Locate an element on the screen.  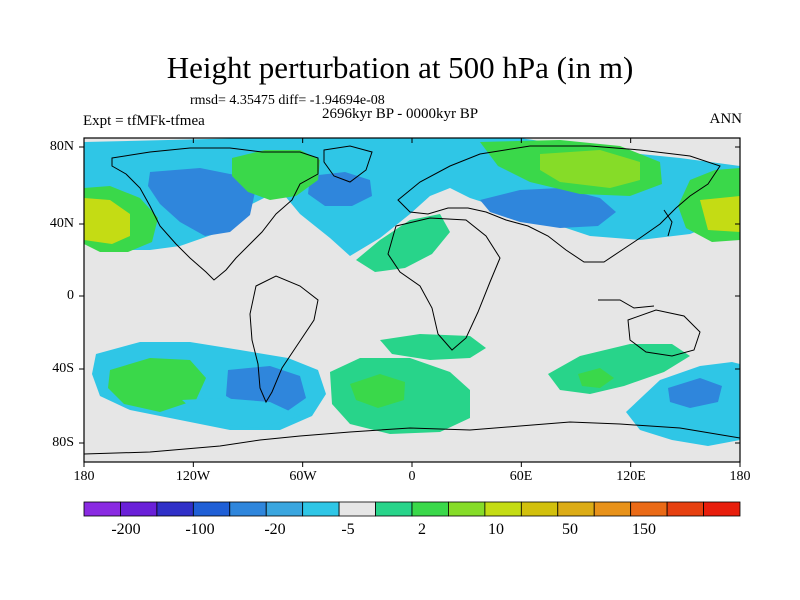
eurasia-outline is located at coordinates (559, 204).